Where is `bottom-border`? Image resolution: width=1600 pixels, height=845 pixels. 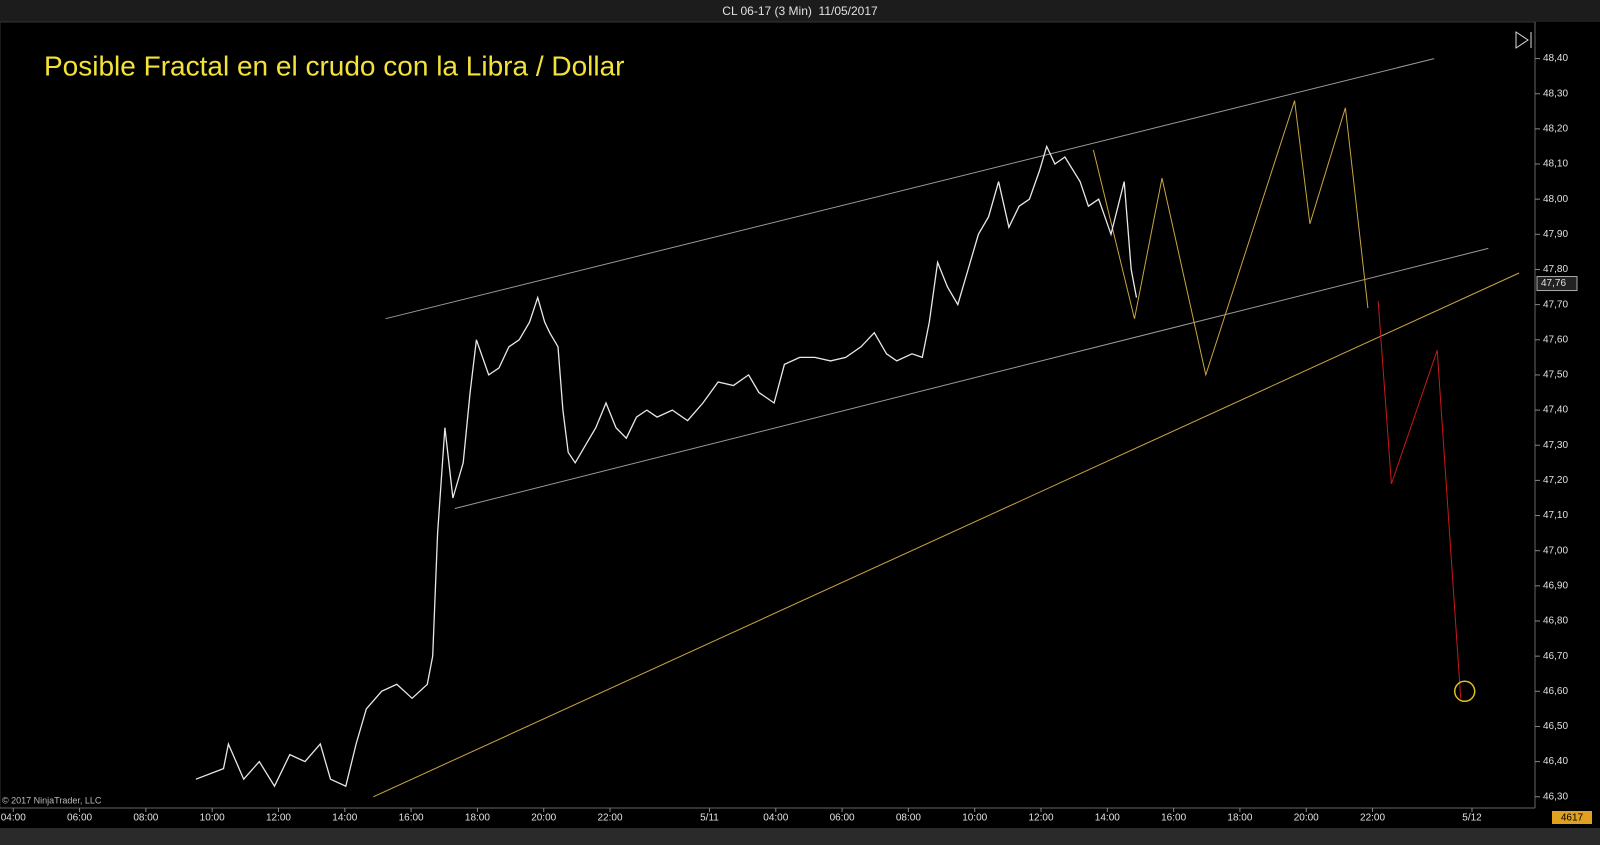
bottom-border is located at coordinates (800, 836).